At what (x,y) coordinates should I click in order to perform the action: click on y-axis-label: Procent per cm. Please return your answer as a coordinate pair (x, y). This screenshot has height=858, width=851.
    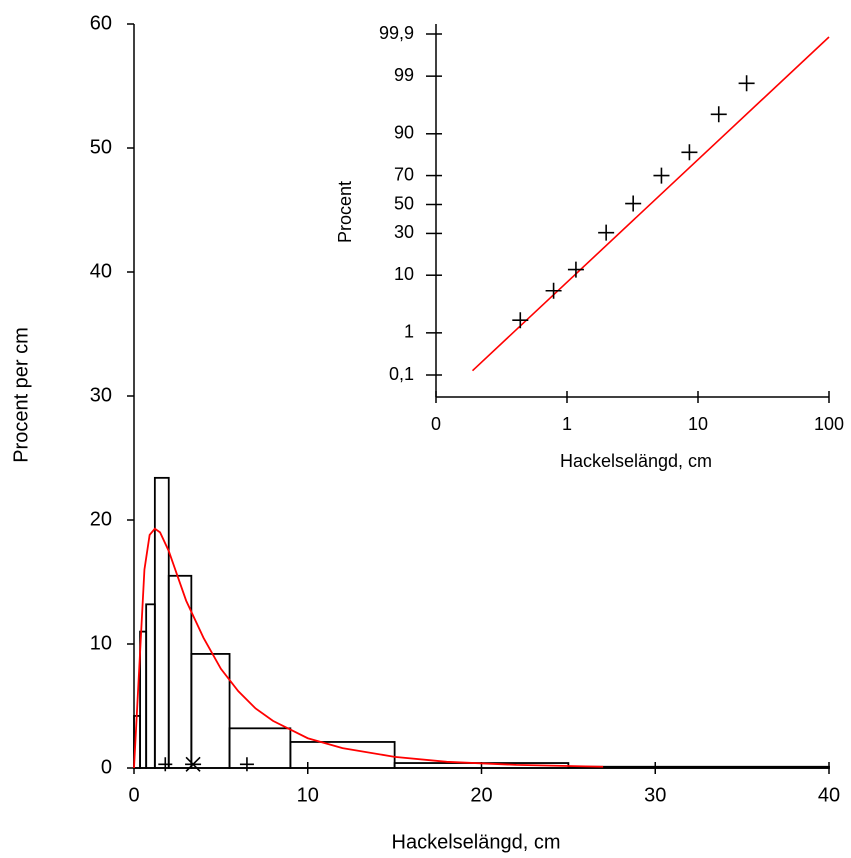
    Looking at the image, I should click on (21, 395).